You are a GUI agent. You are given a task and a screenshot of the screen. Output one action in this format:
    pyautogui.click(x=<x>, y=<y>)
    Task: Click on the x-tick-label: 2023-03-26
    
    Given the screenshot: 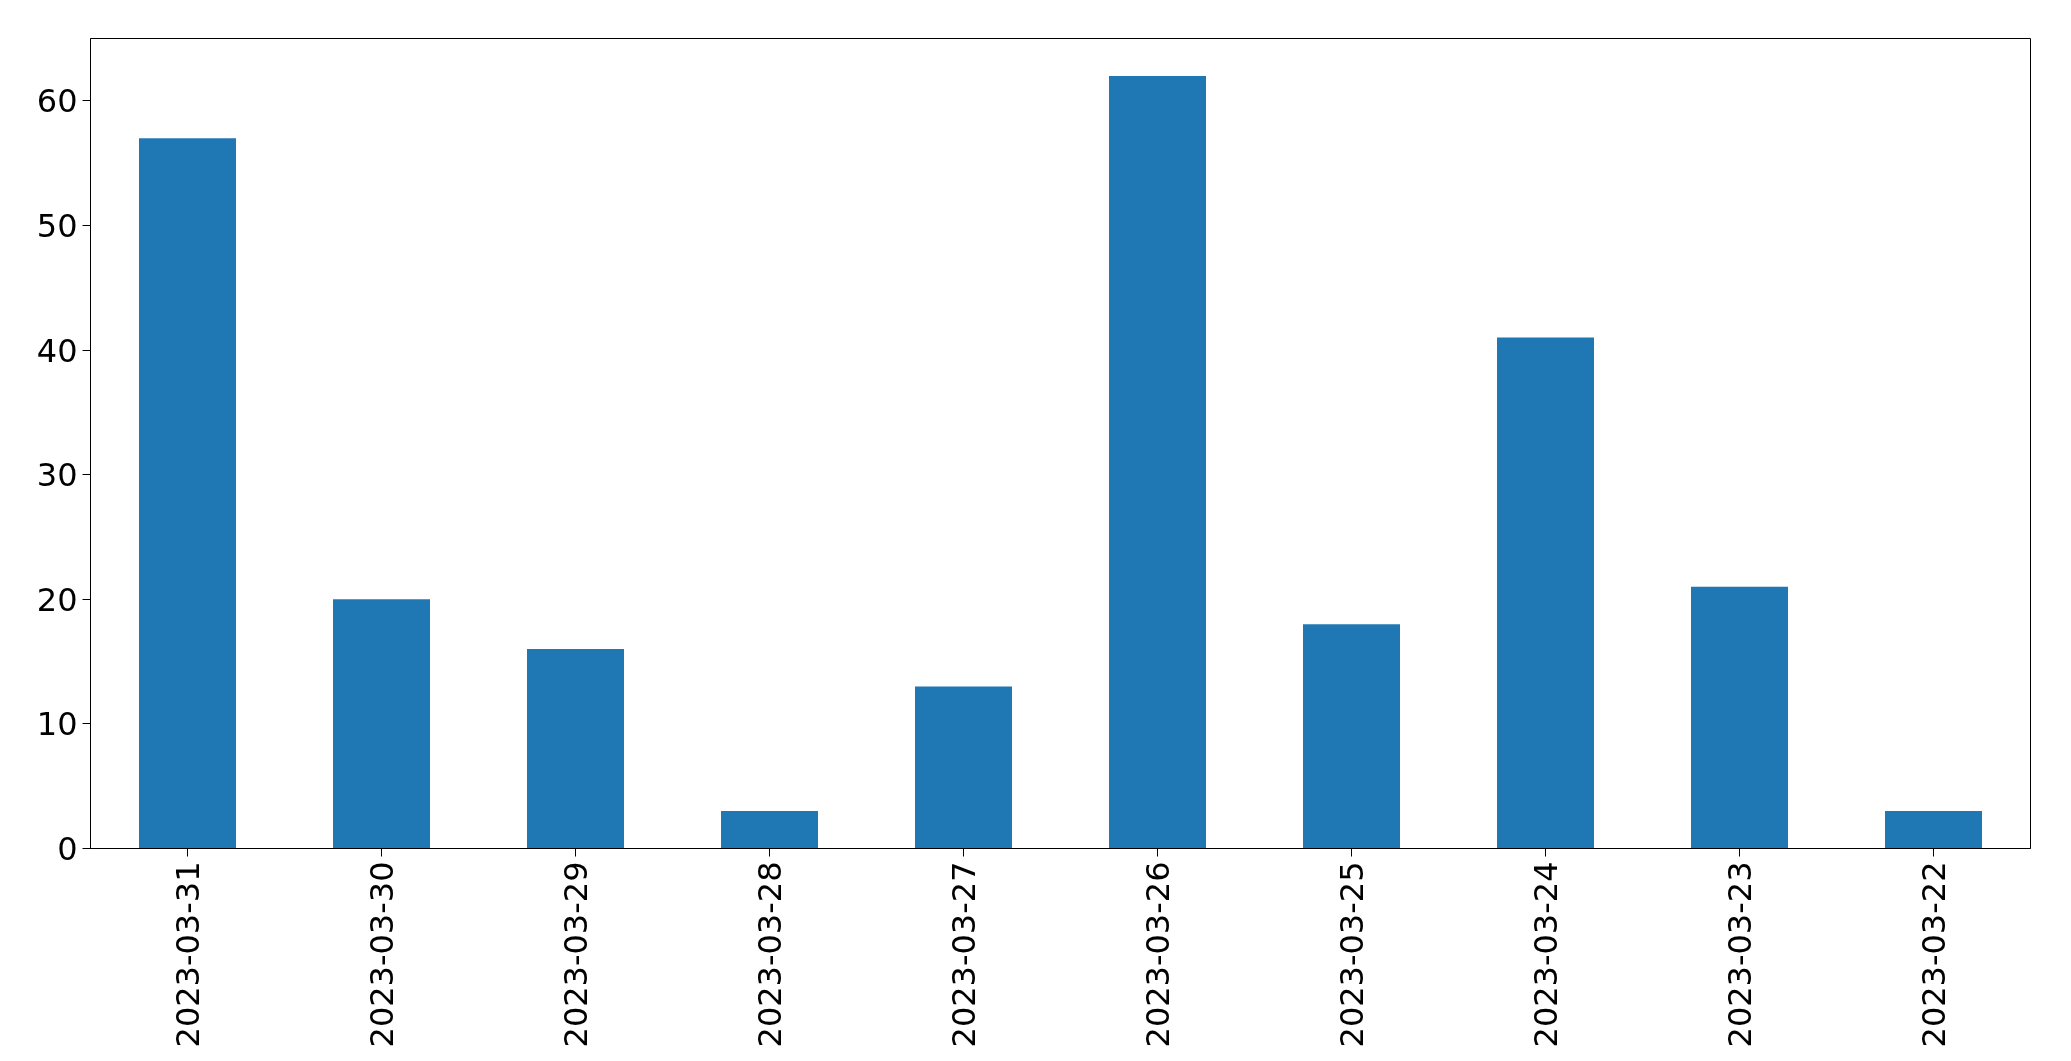 What is the action you would take?
    pyautogui.click(x=1158, y=954)
    